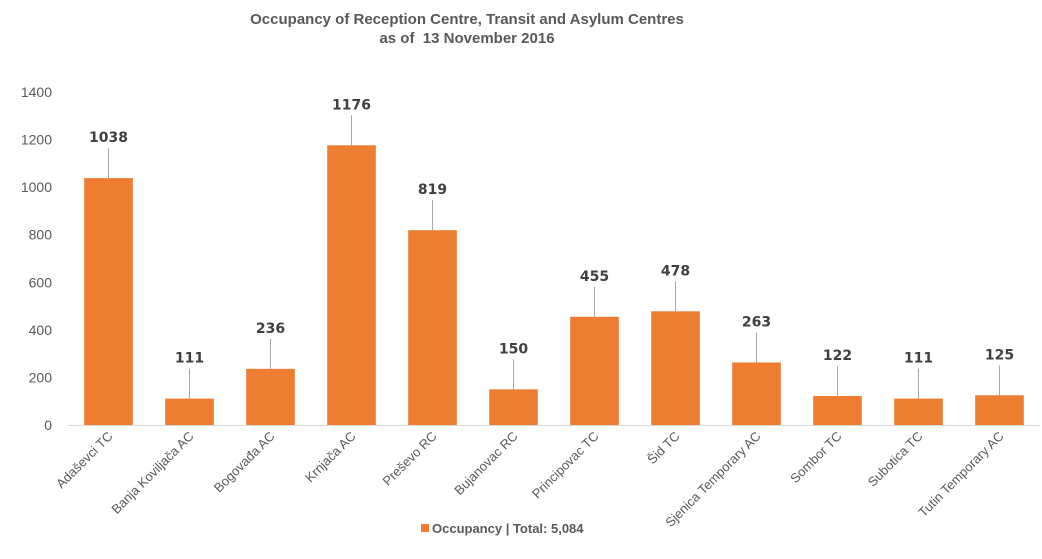  I want to click on legend-label: Occupancy | Total: 5,084, so click(508, 528).